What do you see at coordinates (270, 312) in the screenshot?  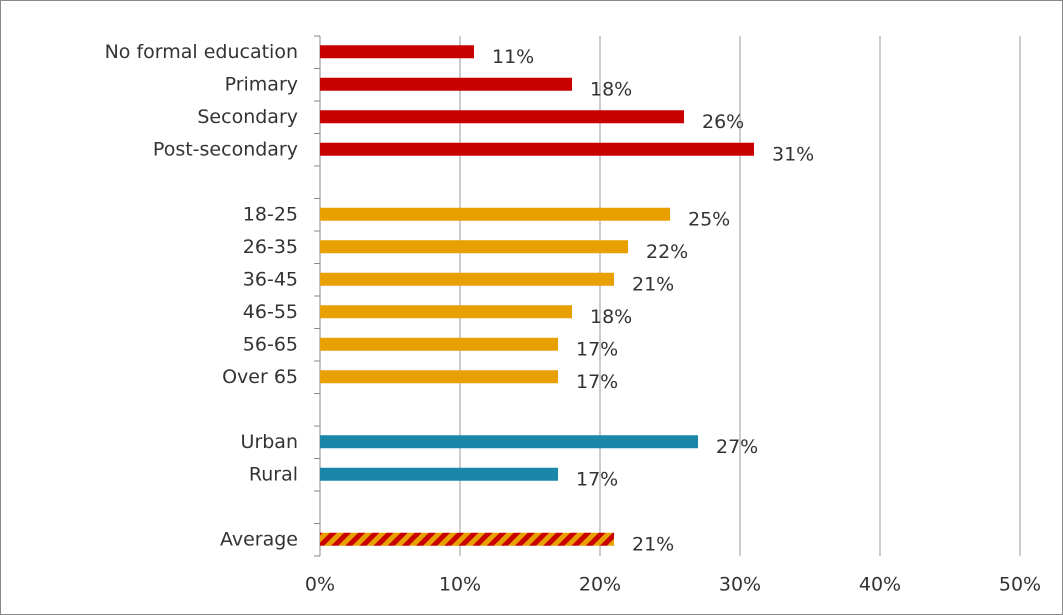 I see `y-tick-label: 46-55` at bounding box center [270, 312].